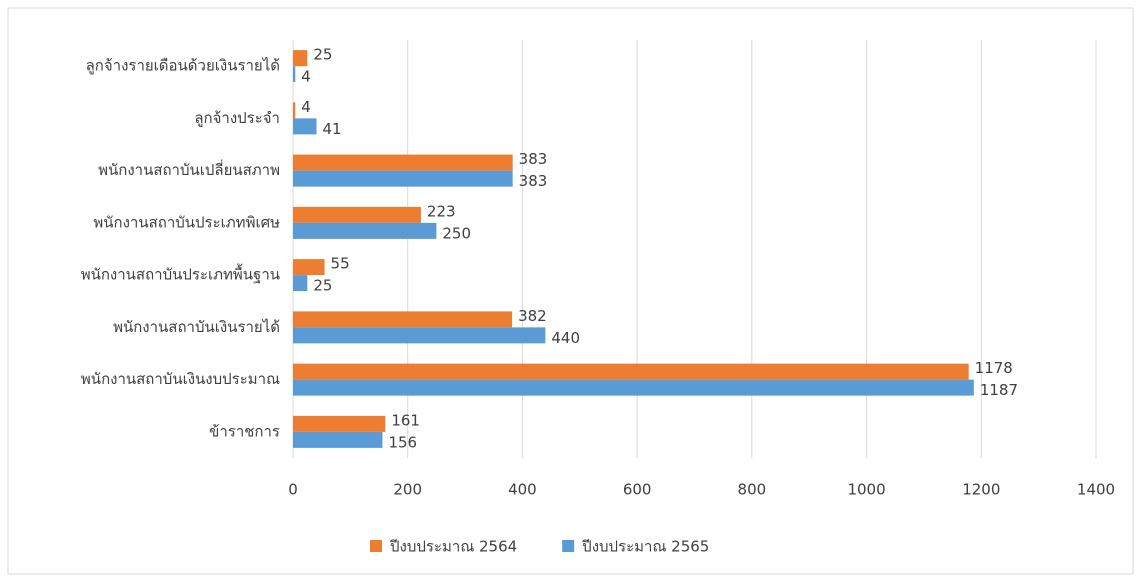  Describe the element at coordinates (866, 490) in the screenshot. I see `x-tick-label: 1000` at that location.